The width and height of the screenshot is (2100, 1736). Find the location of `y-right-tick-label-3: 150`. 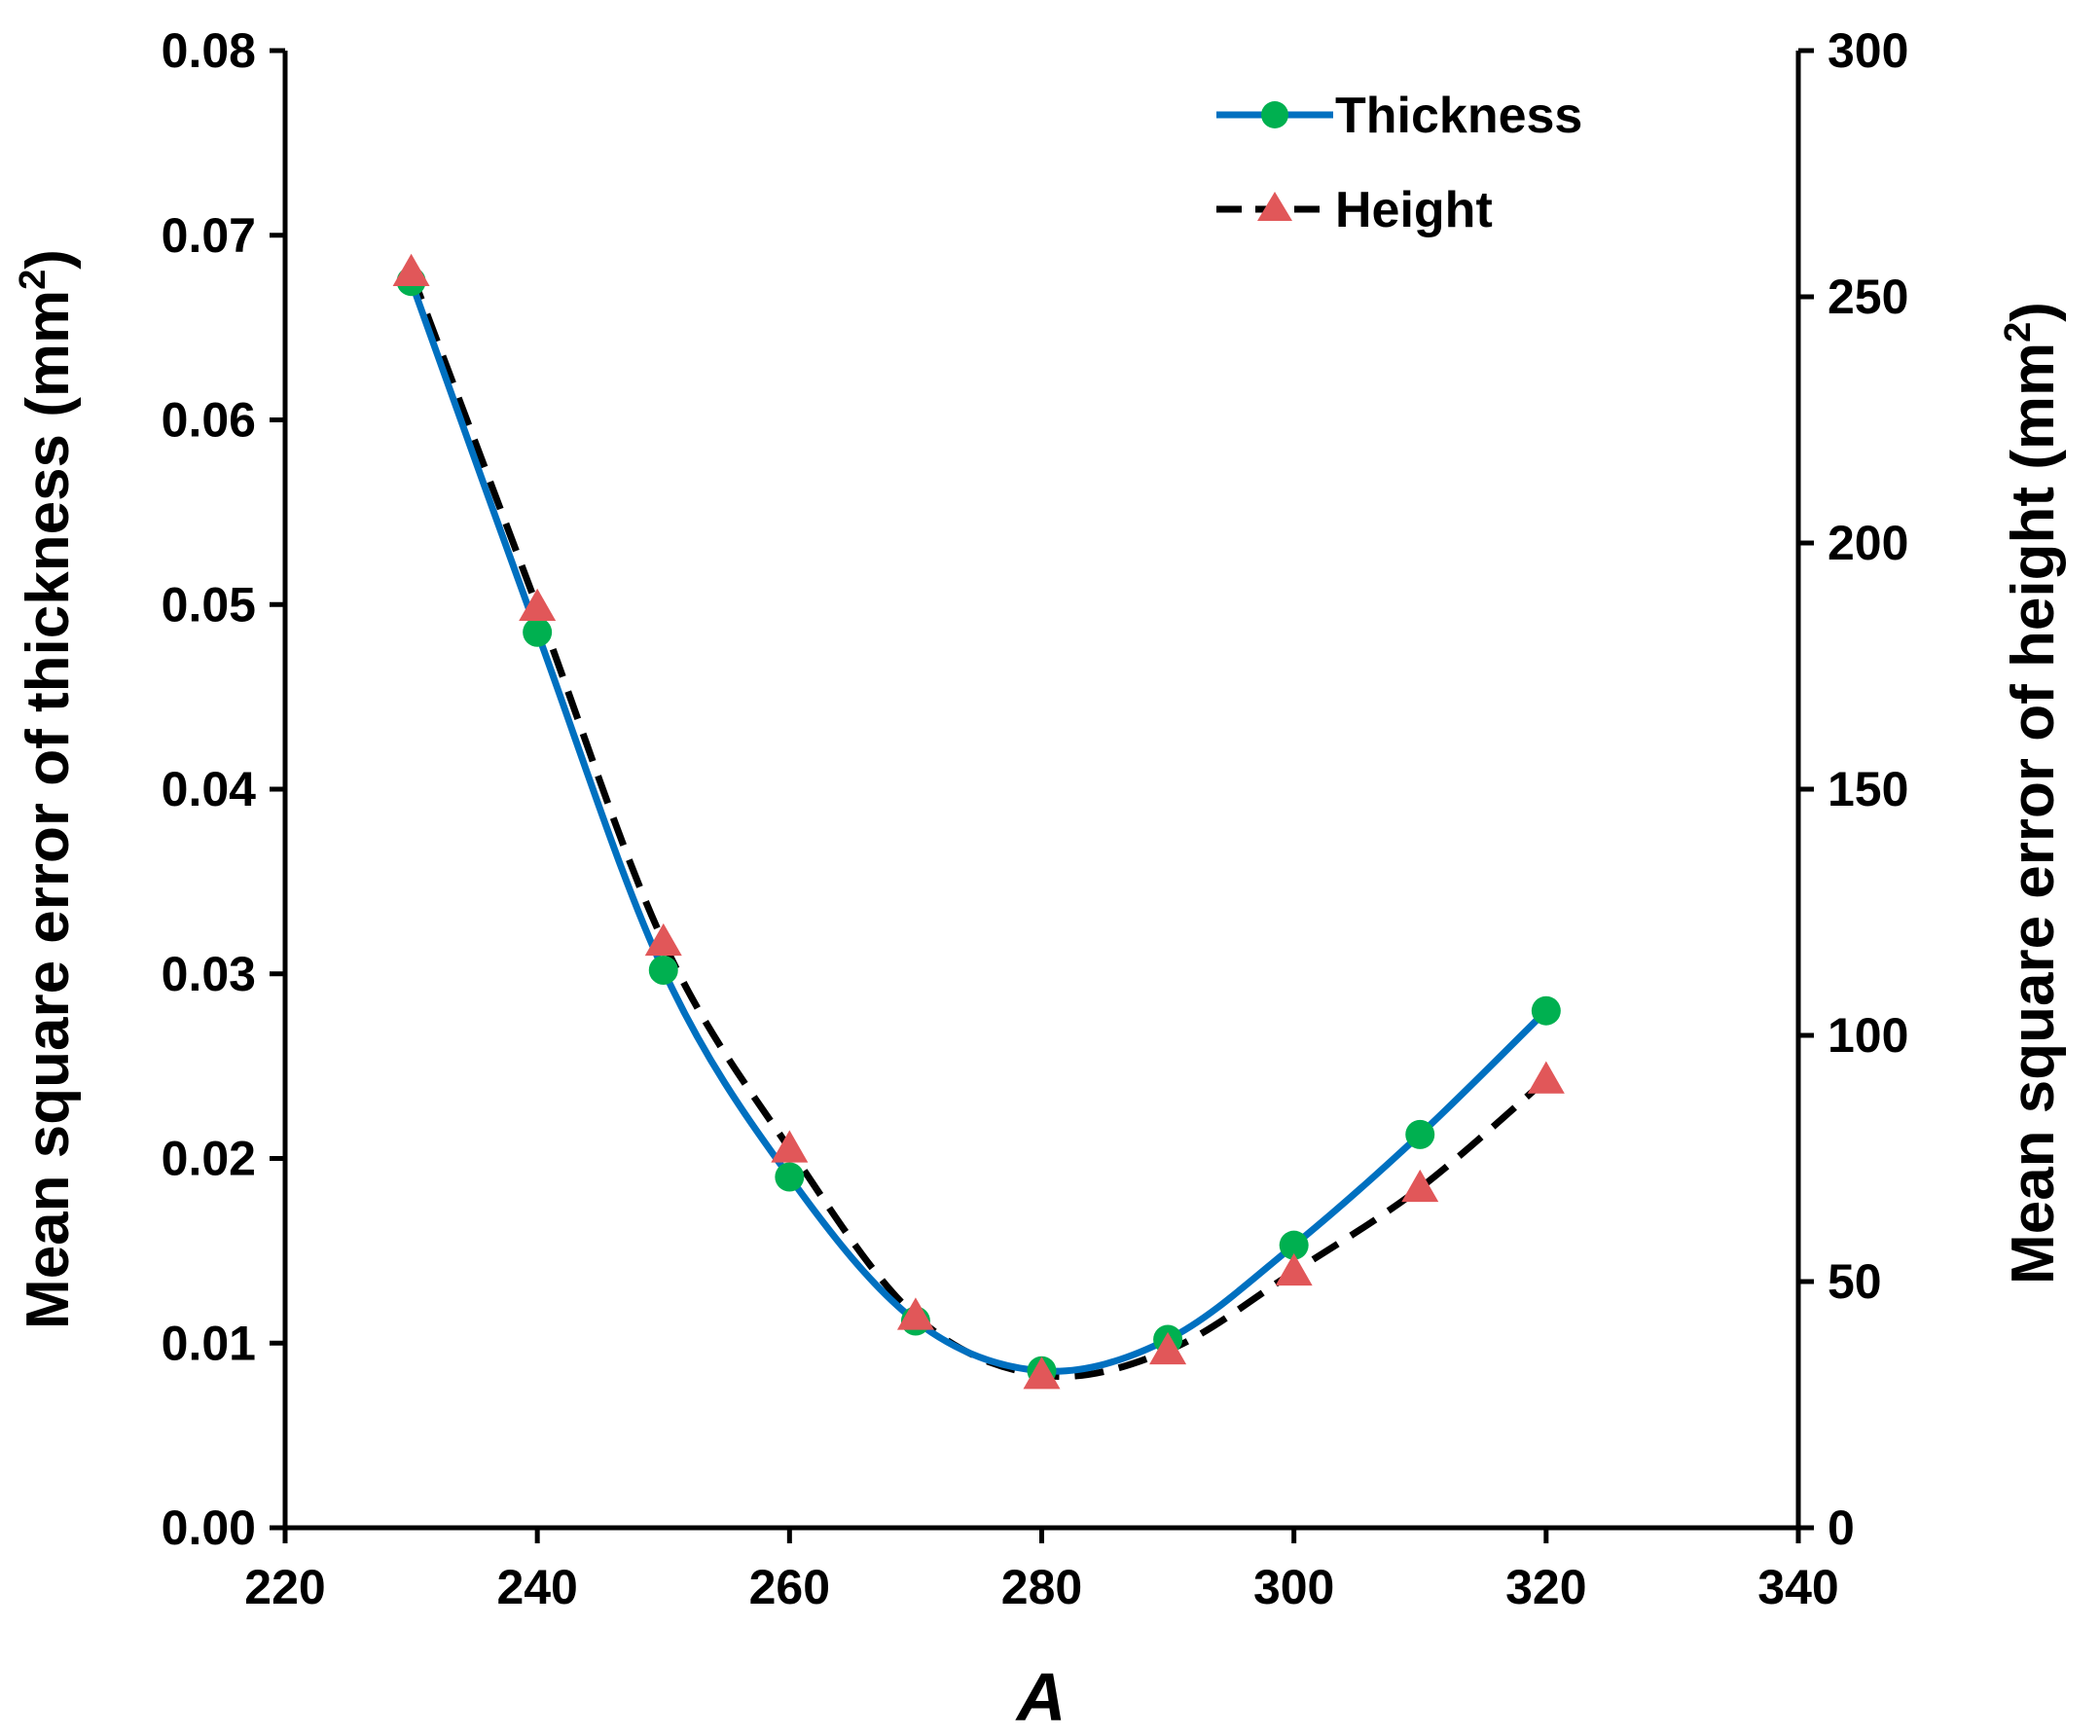

y-right-tick-label-3: 150 is located at coordinates (1868, 789).